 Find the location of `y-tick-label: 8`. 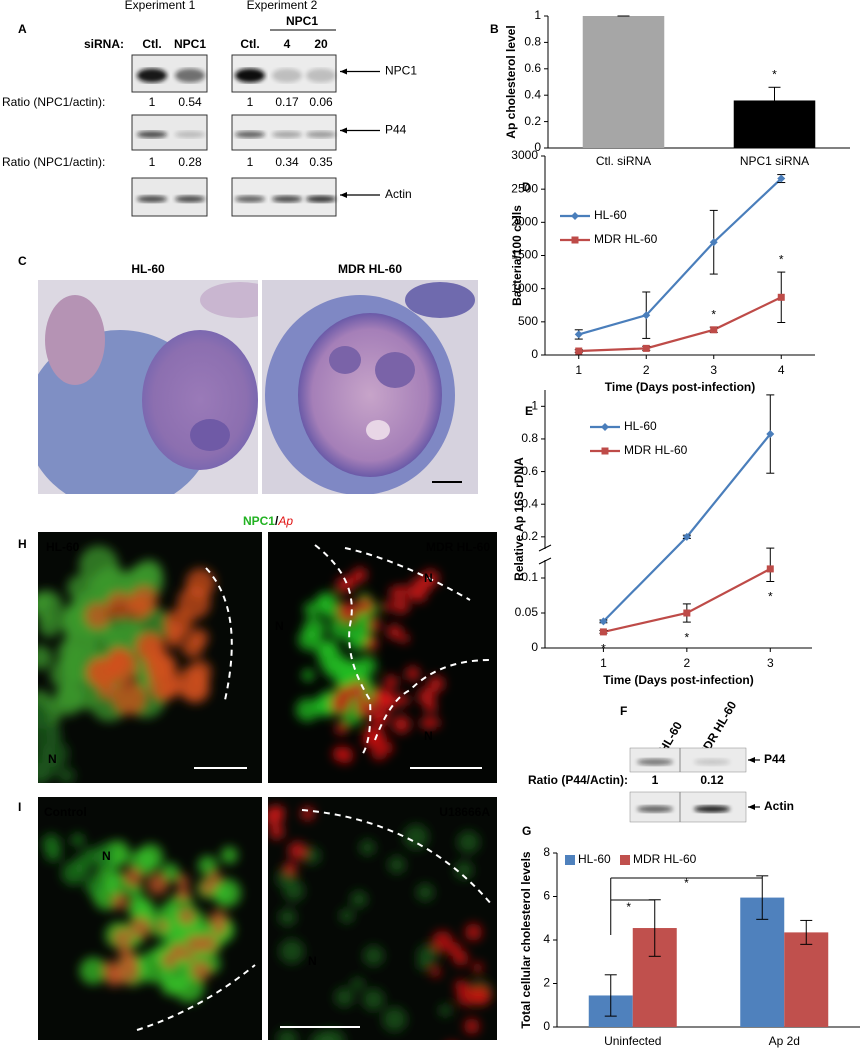

y-tick-label: 8 is located at coordinates (546, 852).